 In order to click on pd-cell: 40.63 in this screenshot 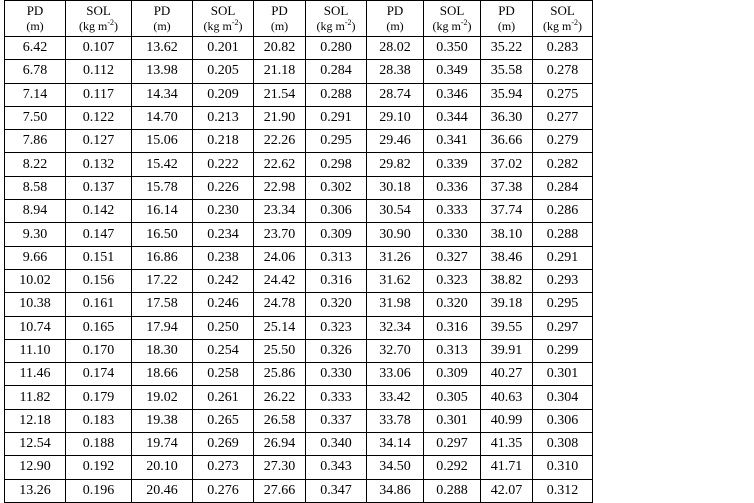, I will do `click(506, 397)`.